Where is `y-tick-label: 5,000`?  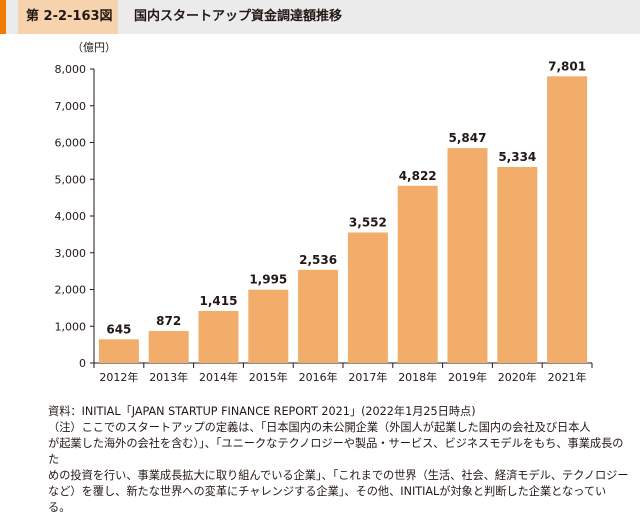 y-tick-label: 5,000 is located at coordinates (71, 179).